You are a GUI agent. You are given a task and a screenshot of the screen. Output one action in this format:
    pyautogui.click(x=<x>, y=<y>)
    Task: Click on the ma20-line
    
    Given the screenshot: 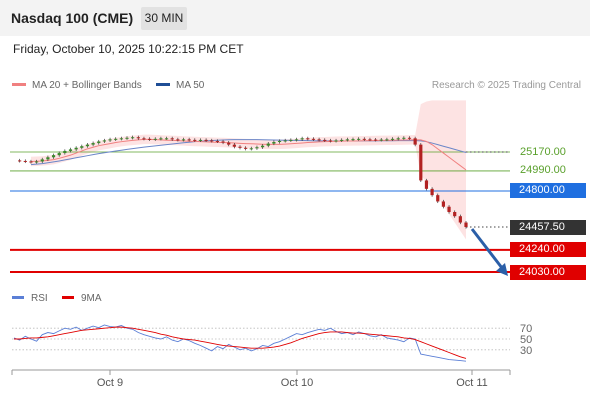 What is the action you would take?
    pyautogui.click(x=248, y=154)
    